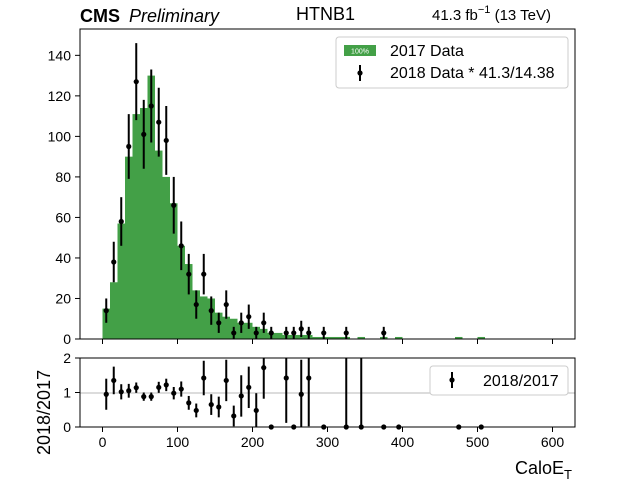 This screenshot has height=480, width=640. What do you see at coordinates (103, 442) in the screenshot?
I see `x-tick-label: 0` at bounding box center [103, 442].